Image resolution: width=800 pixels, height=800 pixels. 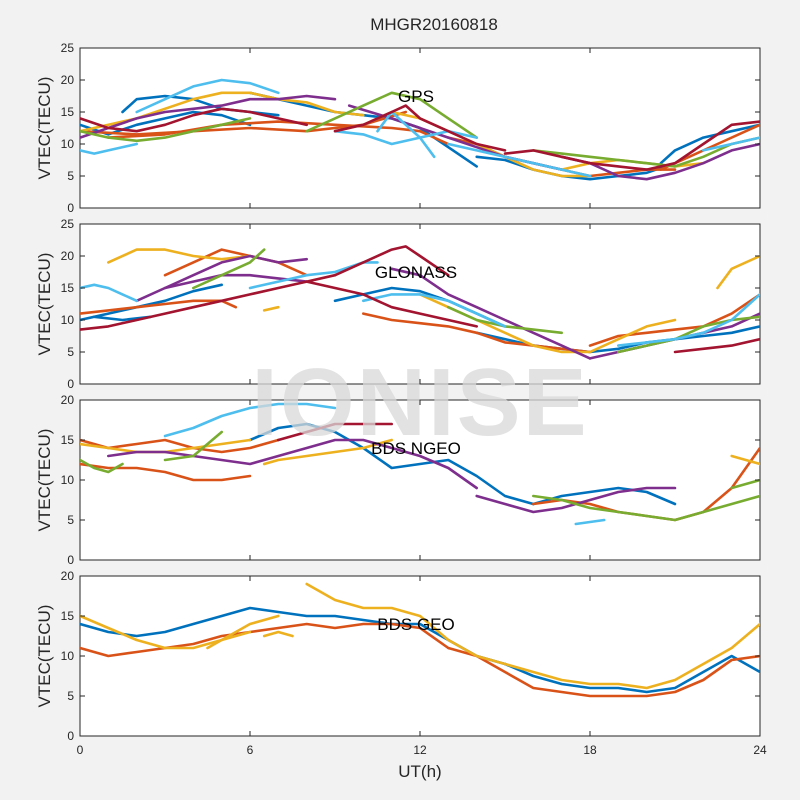 I want to click on ionise-watermark: IONISE, so click(x=419, y=402).